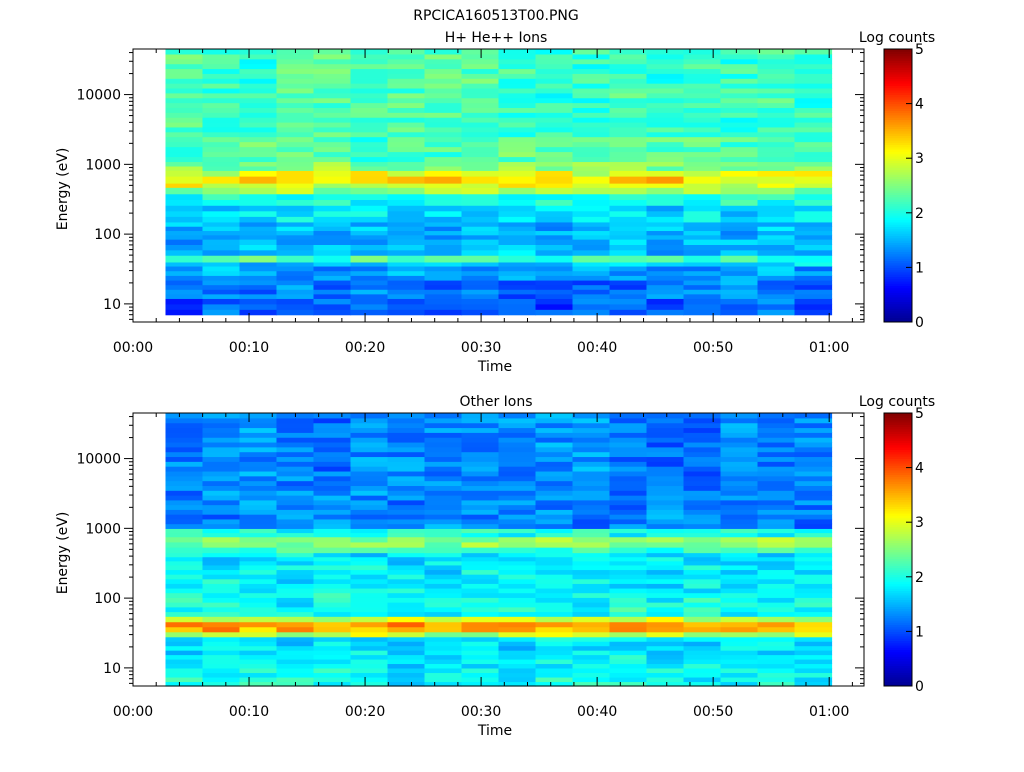 Image resolution: width=1024 pixels, height=772 pixels. I want to click on y-tick-label: 1000, so click(103, 529).